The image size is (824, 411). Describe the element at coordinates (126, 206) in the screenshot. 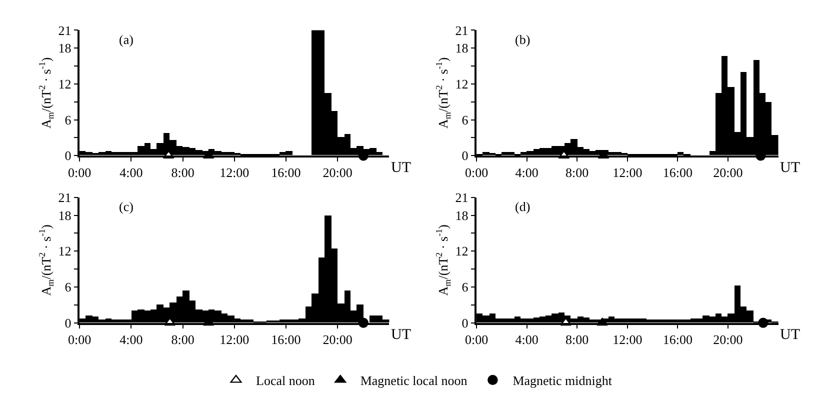

I see `chart-title: (c)` at that location.